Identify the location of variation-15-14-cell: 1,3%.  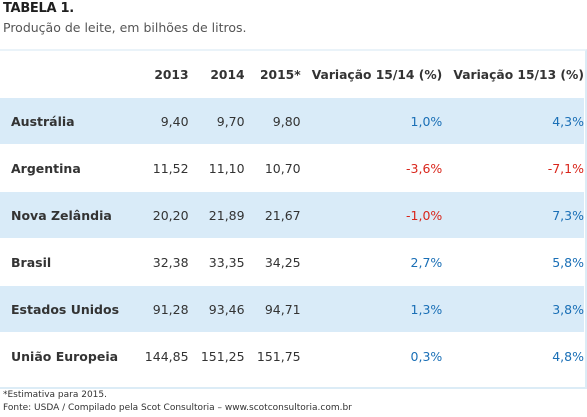
(371, 309).